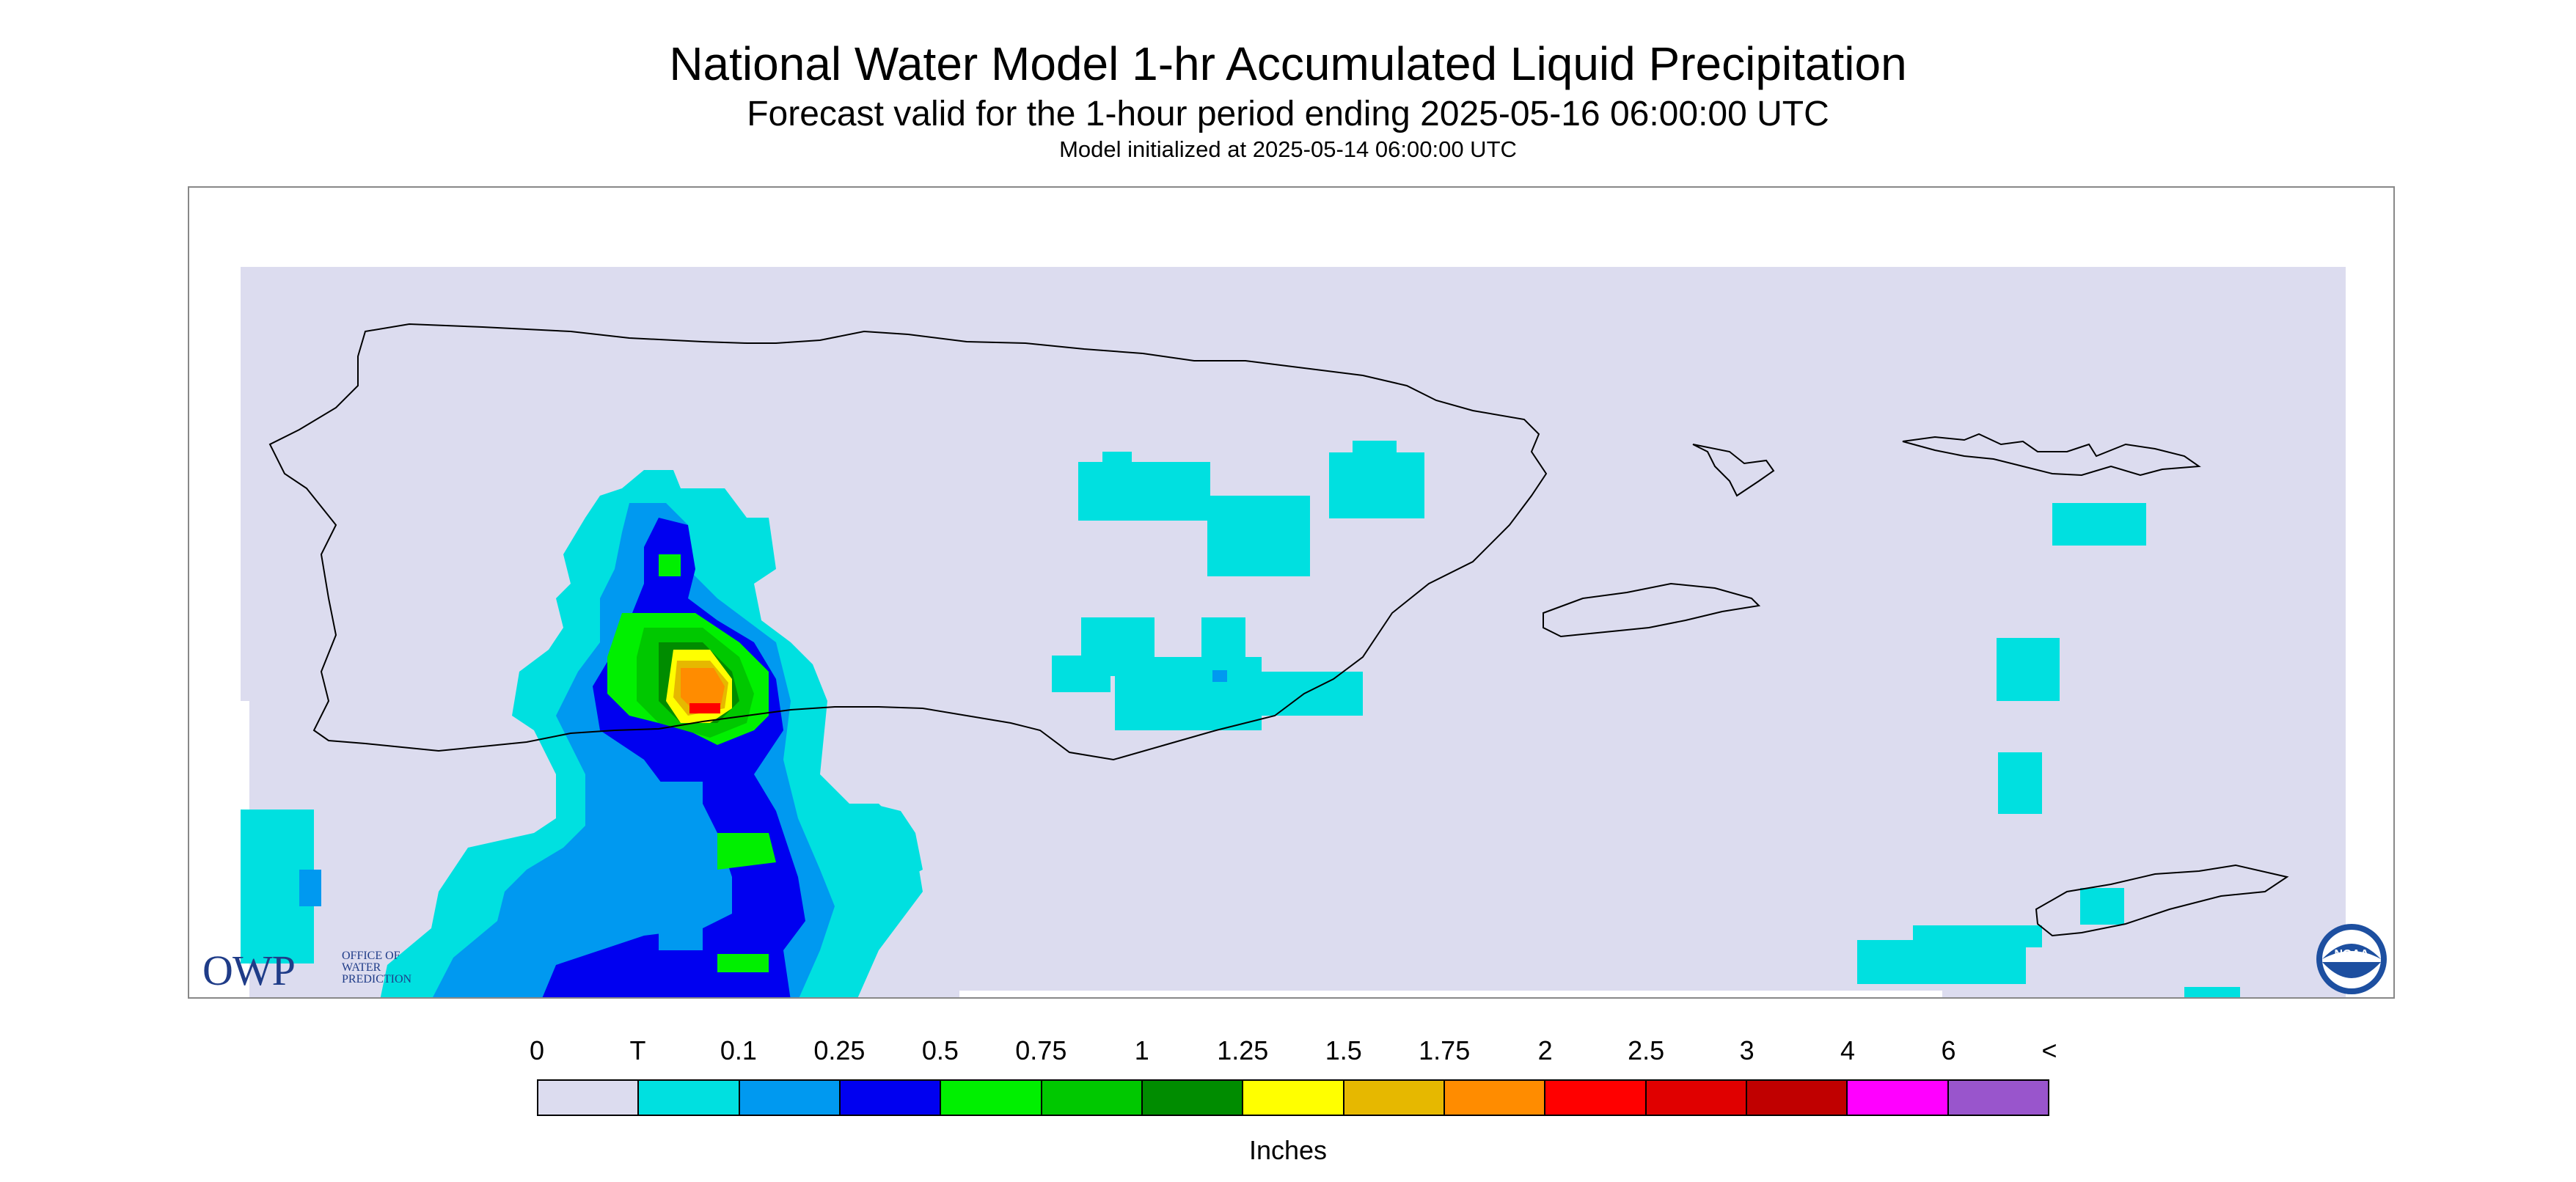  I want to click on legend-tick-label: 4, so click(1848, 1050).